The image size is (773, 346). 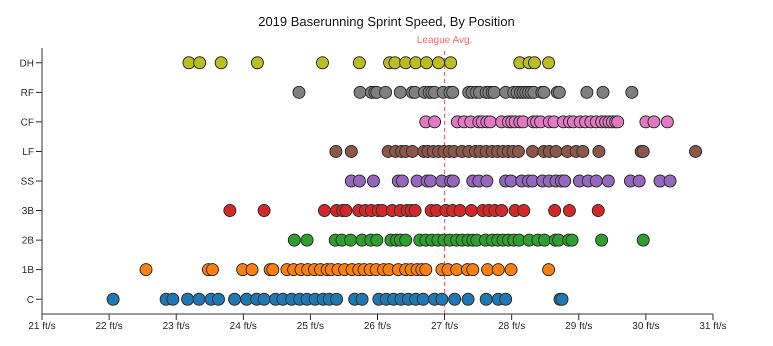 I want to click on y-tick-label: RF, so click(x=27, y=93).